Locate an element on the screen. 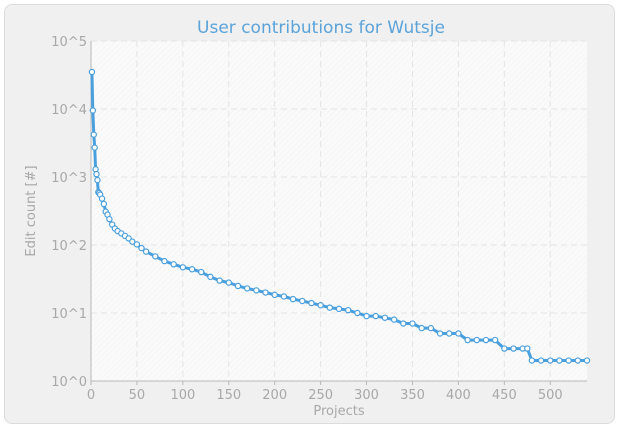 The width and height of the screenshot is (640, 430). x-tick-label: 300 is located at coordinates (366, 395).